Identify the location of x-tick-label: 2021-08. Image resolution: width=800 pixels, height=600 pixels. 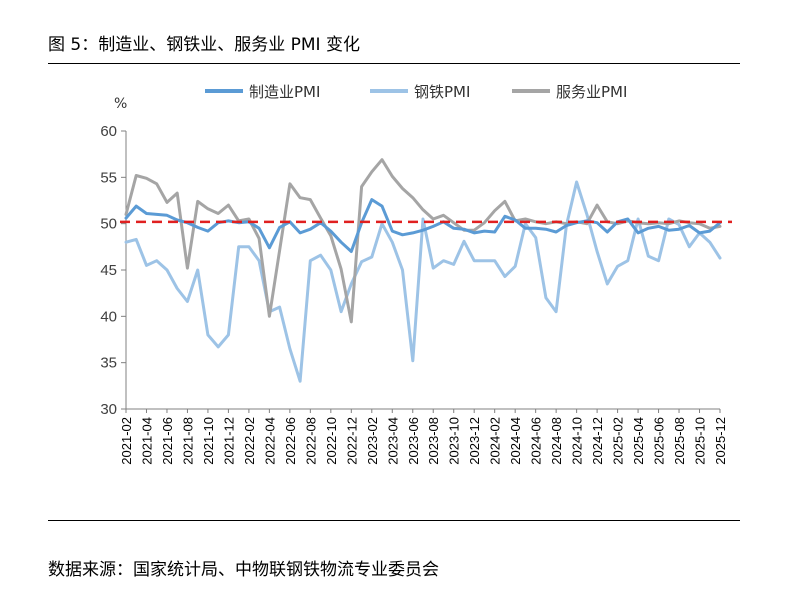
(187, 441).